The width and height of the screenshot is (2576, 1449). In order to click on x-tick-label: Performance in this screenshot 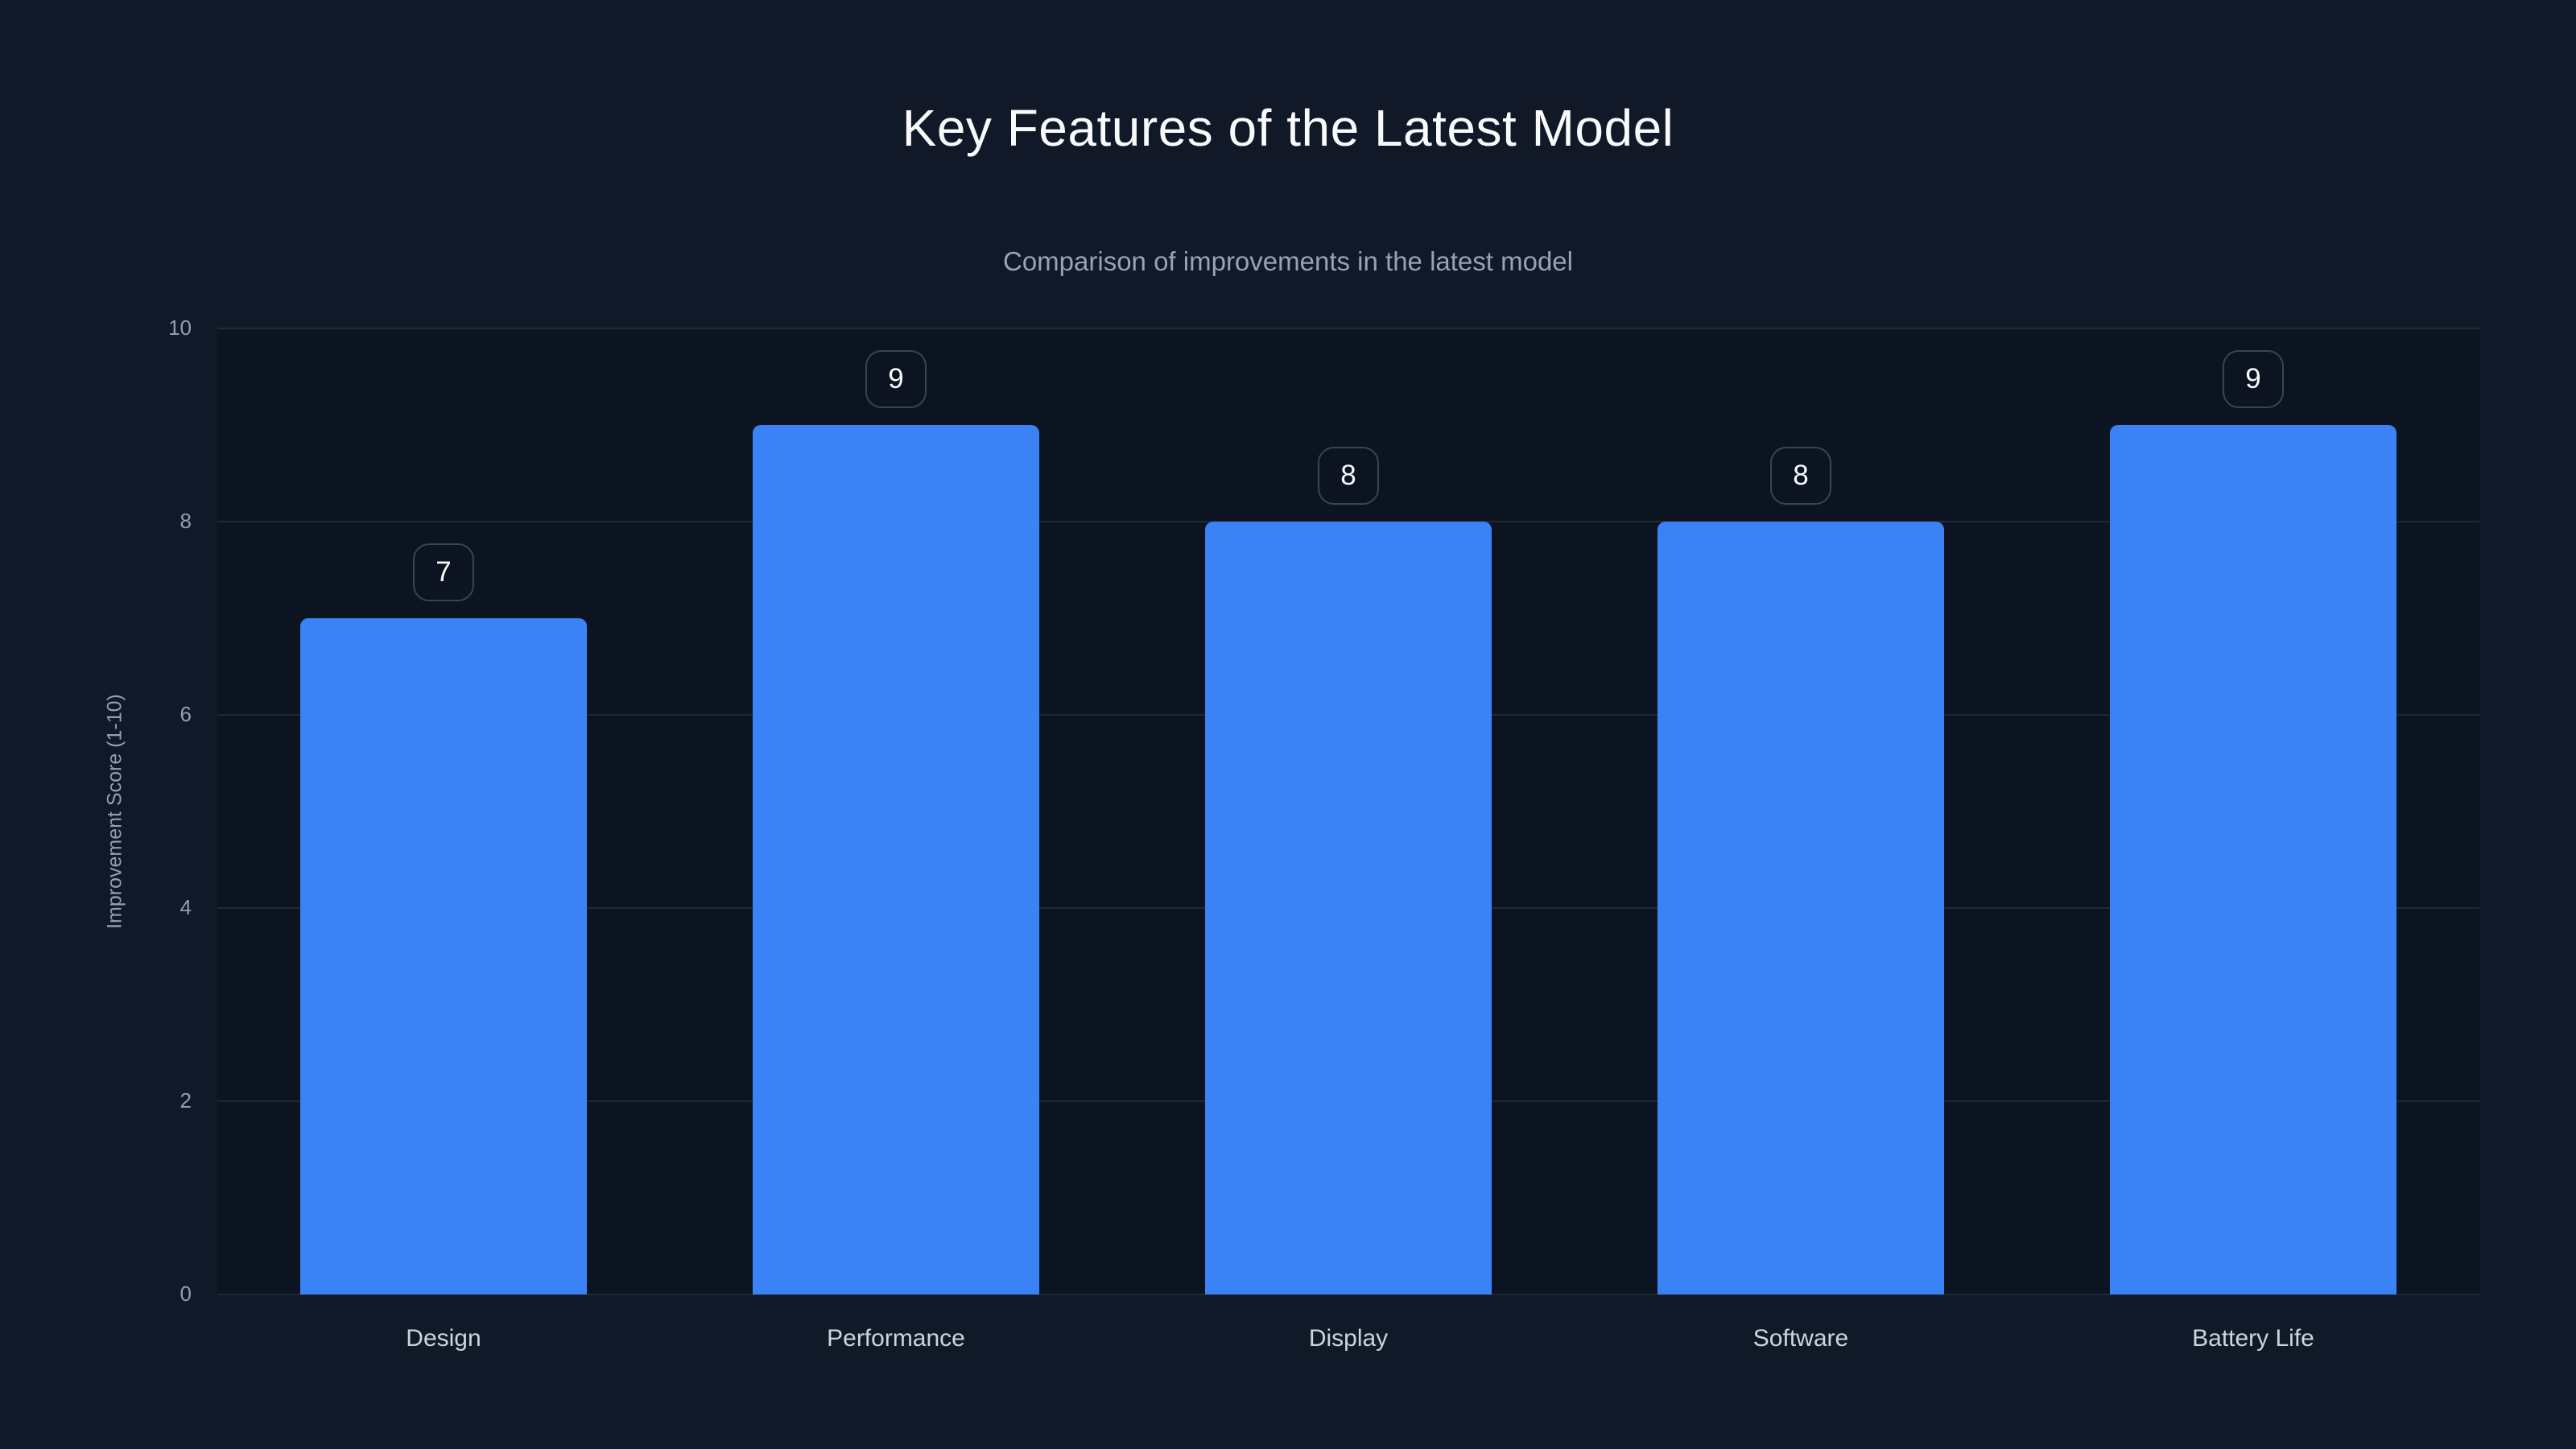, I will do `click(896, 1338)`.